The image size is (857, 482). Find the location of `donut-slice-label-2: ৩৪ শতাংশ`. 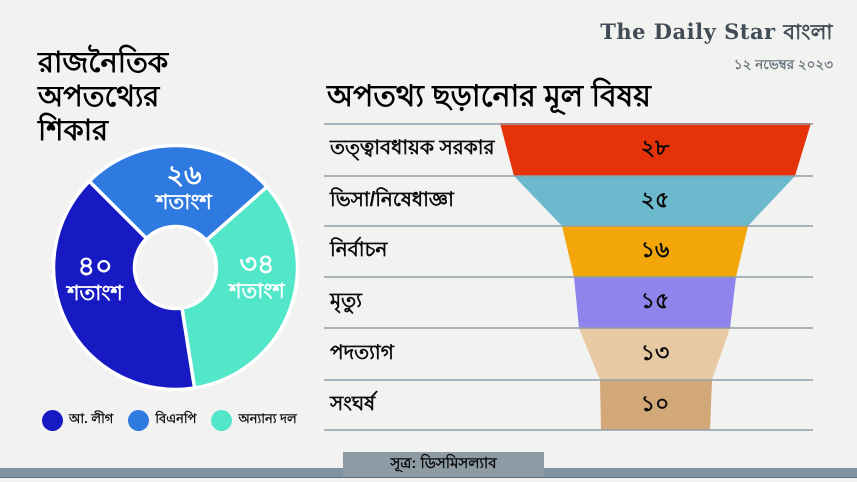

donut-slice-label-2: ৩৪ শতাংশ is located at coordinates (257, 277).